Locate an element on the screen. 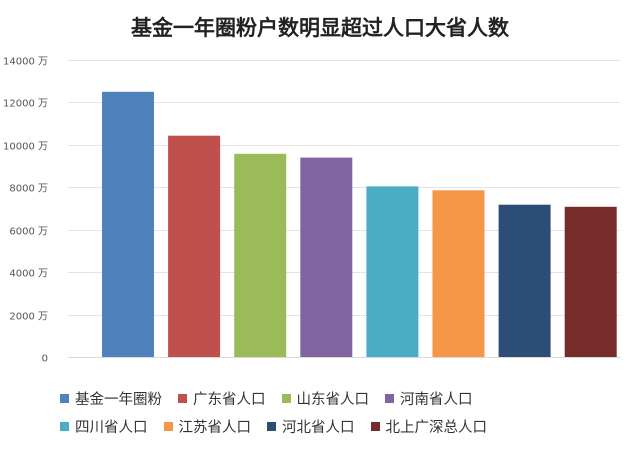  legend-item: 北上广深总人口 is located at coordinates (429, 426).